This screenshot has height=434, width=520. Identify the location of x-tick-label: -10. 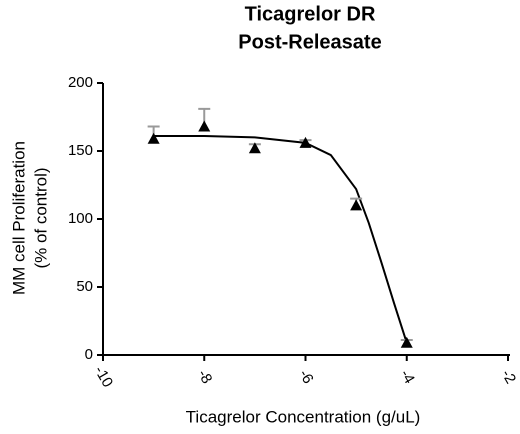
(104, 376).